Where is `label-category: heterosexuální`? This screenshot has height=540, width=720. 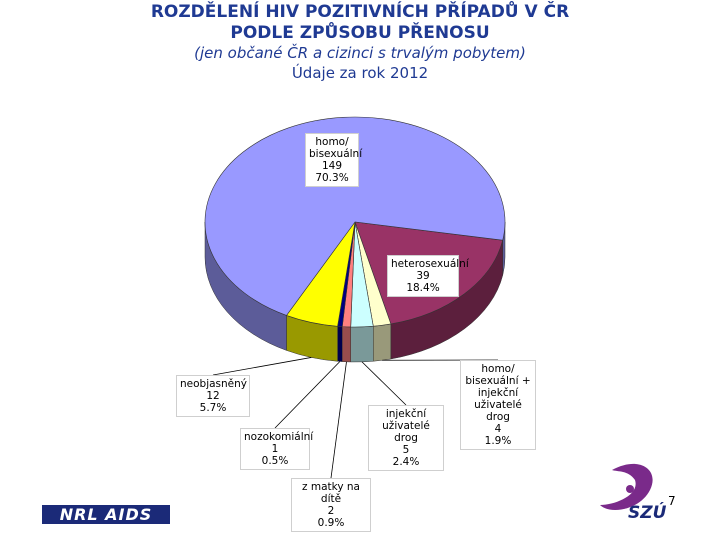 label-category: heterosexuální is located at coordinates (430, 264).